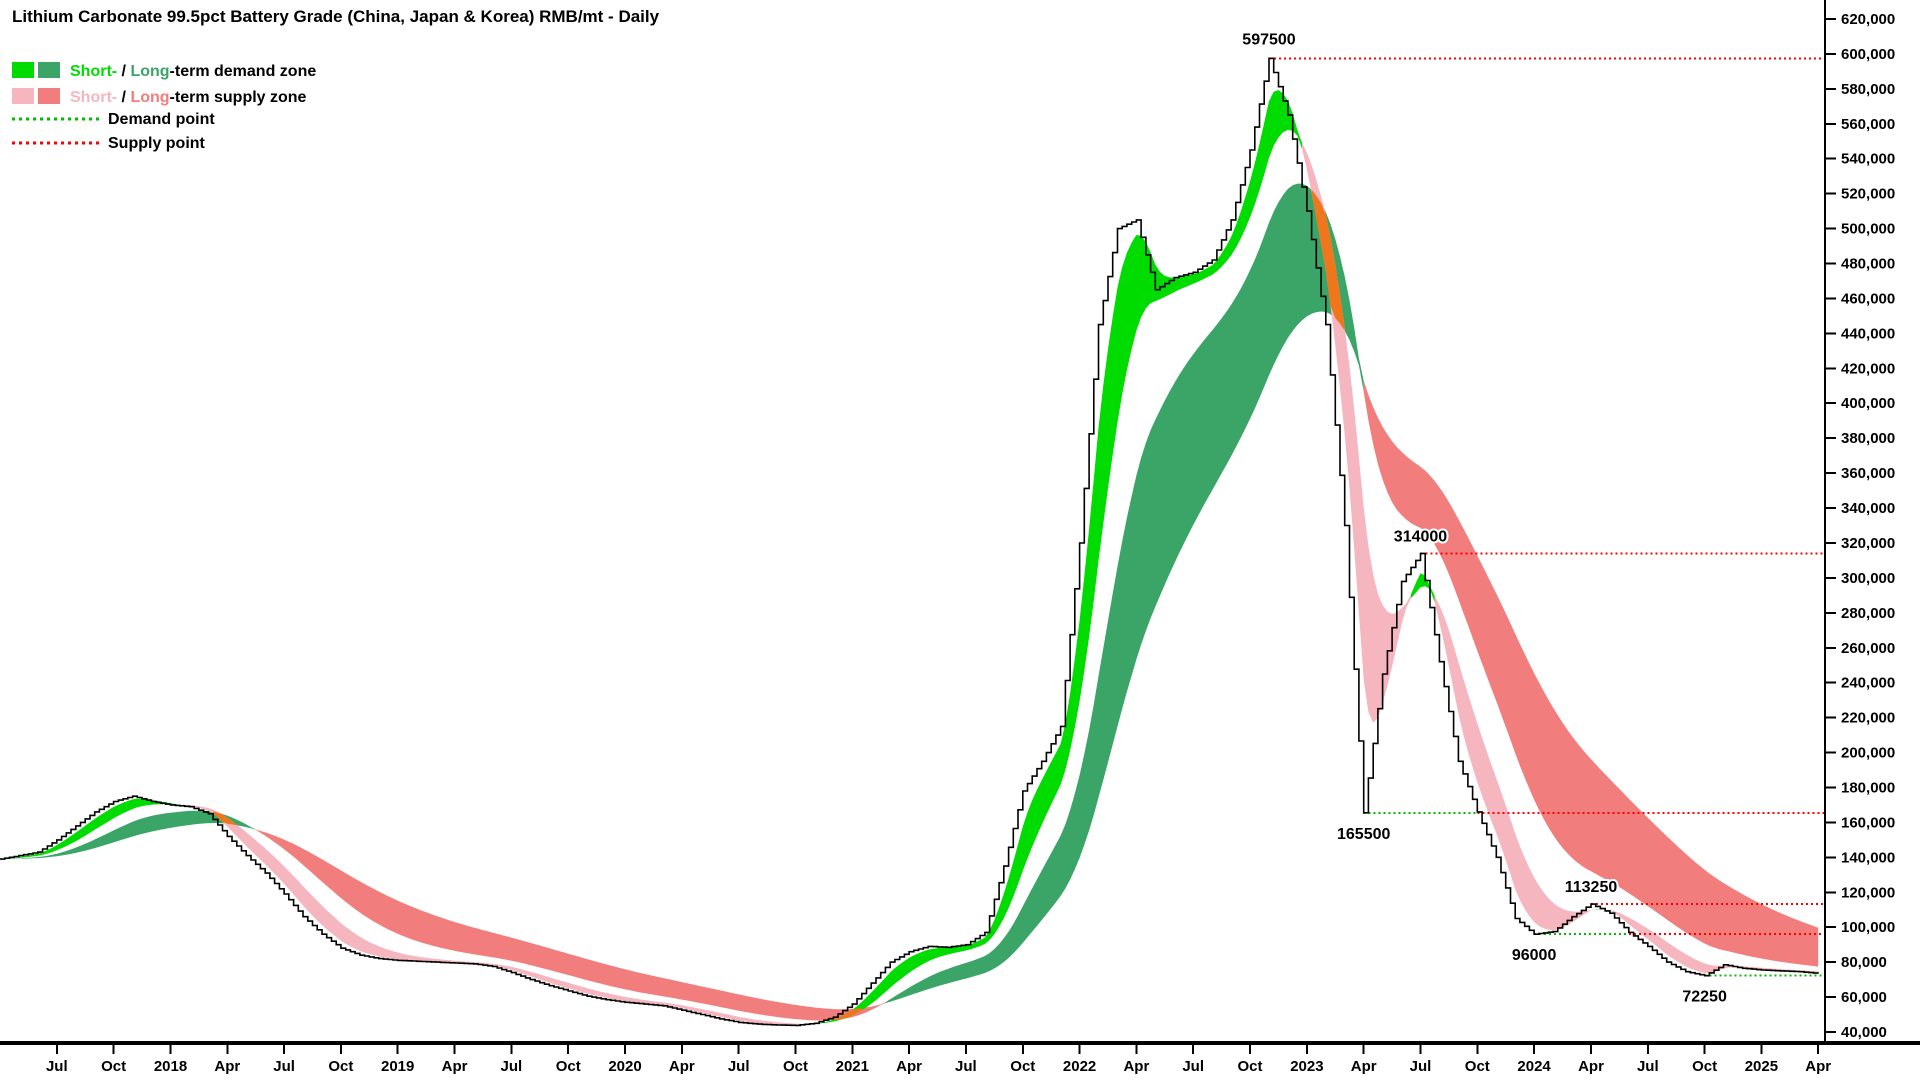  What do you see at coordinates (1534, 955) in the screenshot?
I see `price-annotation: 96000` at bounding box center [1534, 955].